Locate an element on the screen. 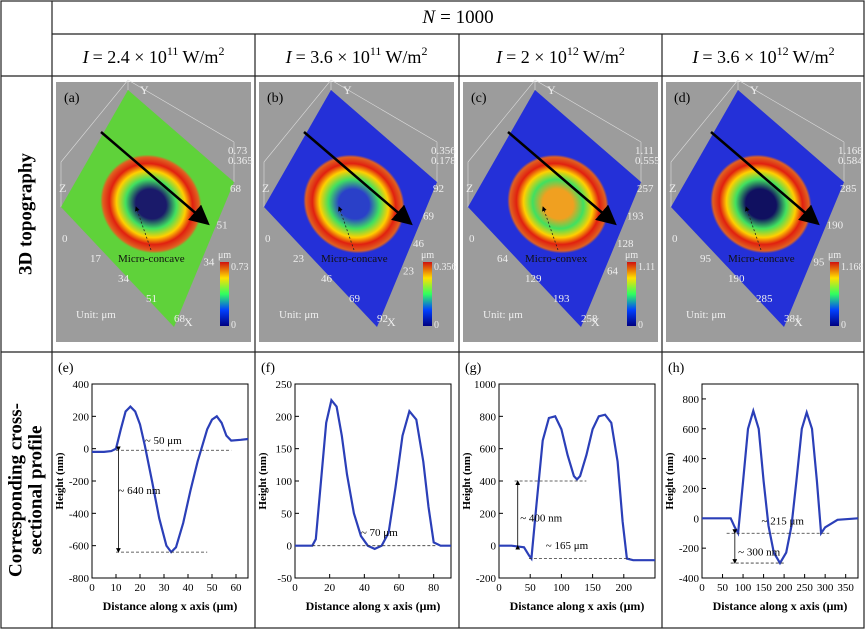 The width and height of the screenshot is (865, 634). exponent: 11 is located at coordinates (376, 51).